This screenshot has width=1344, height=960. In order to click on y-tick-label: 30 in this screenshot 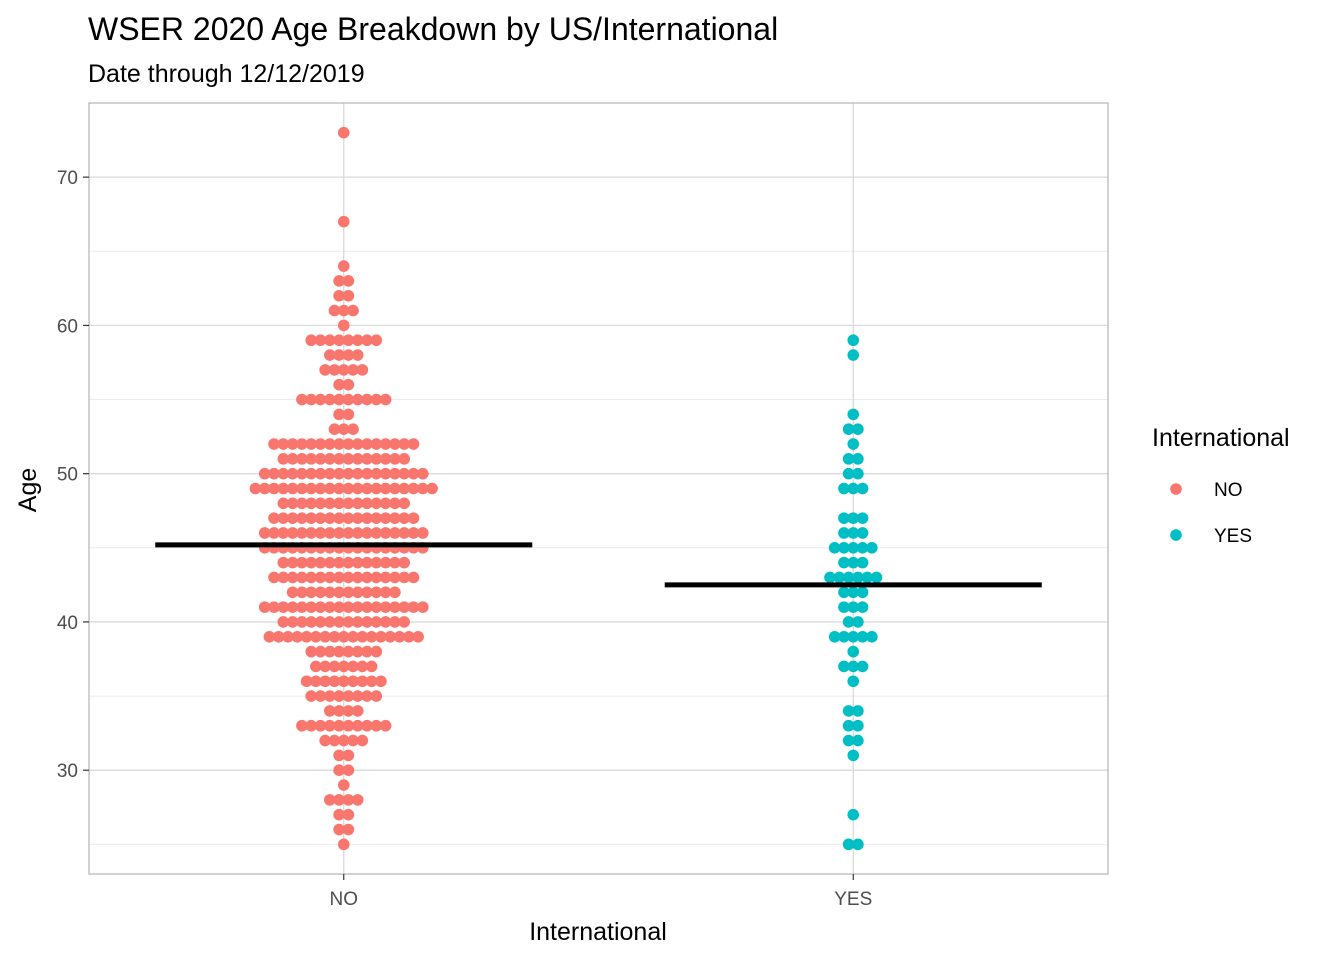, I will do `click(67, 771)`.